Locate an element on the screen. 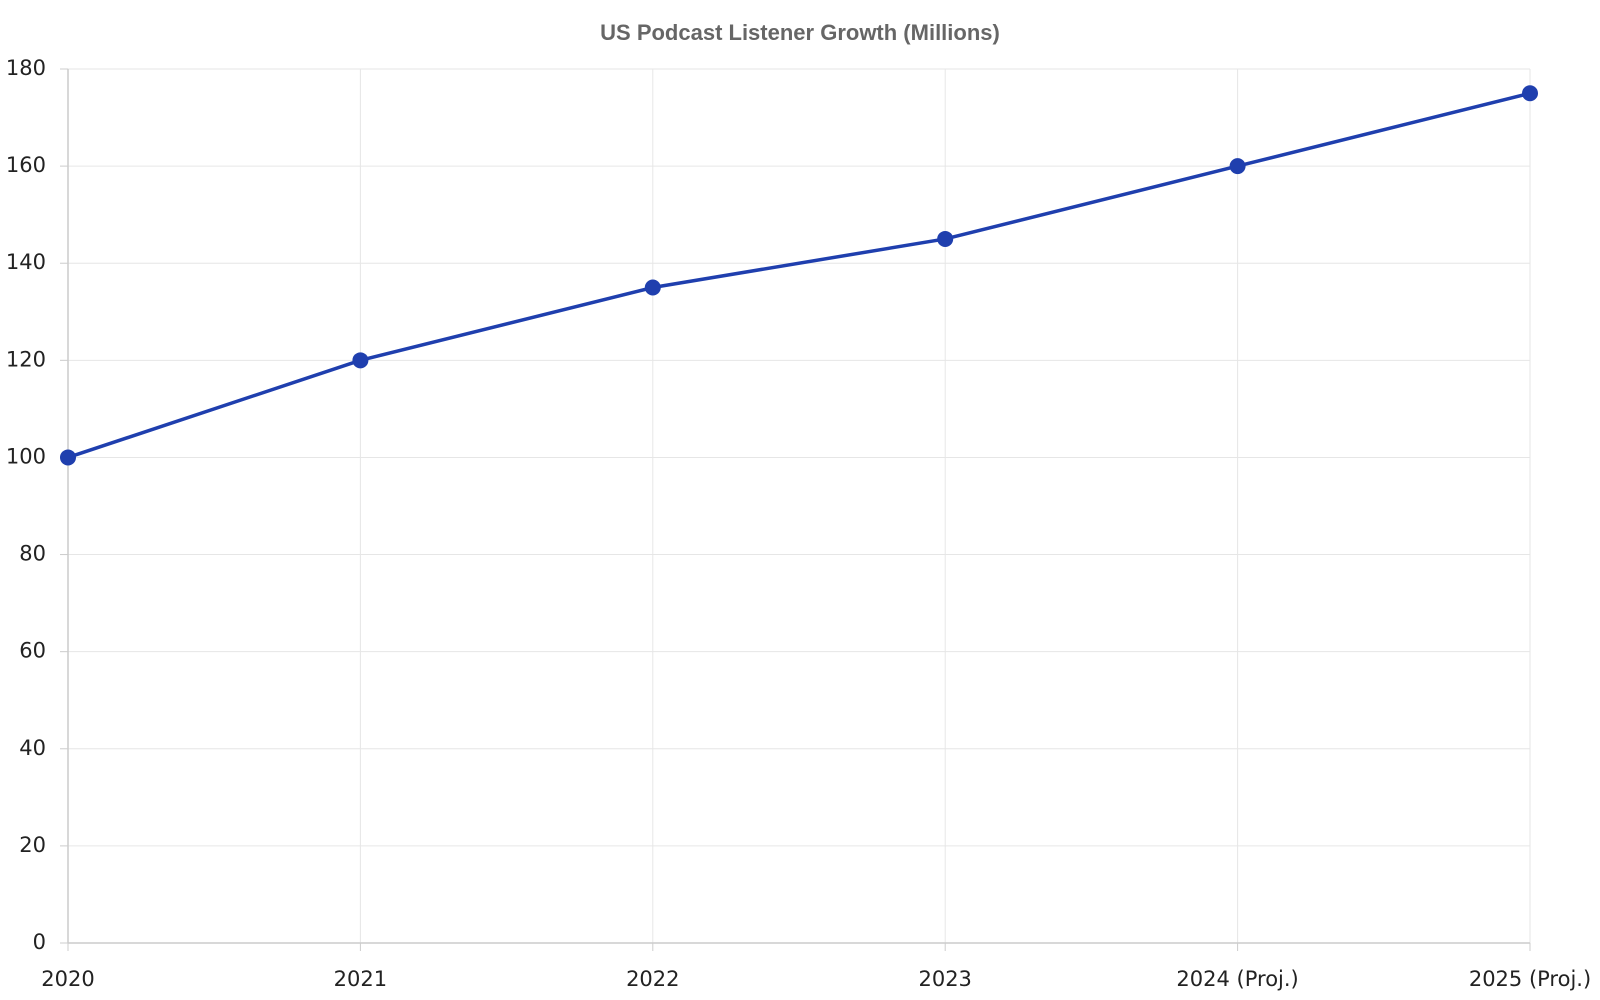 The image size is (1600, 1000). y-tick-label: 40 is located at coordinates (32, 748).